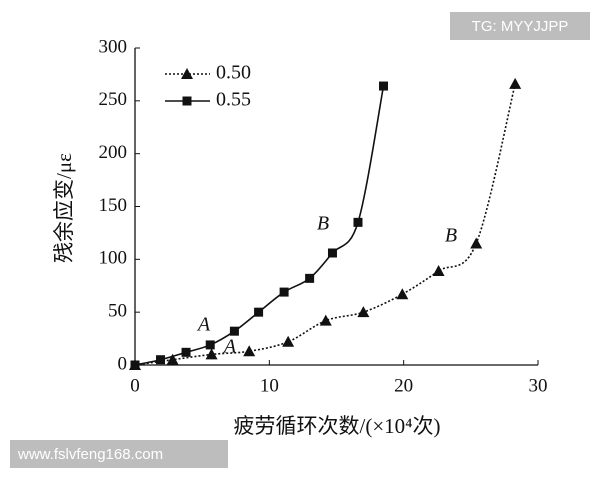 The width and height of the screenshot is (600, 485). What do you see at coordinates (64, 208) in the screenshot?
I see `y-axis-label: 残余应变/με` at bounding box center [64, 208].